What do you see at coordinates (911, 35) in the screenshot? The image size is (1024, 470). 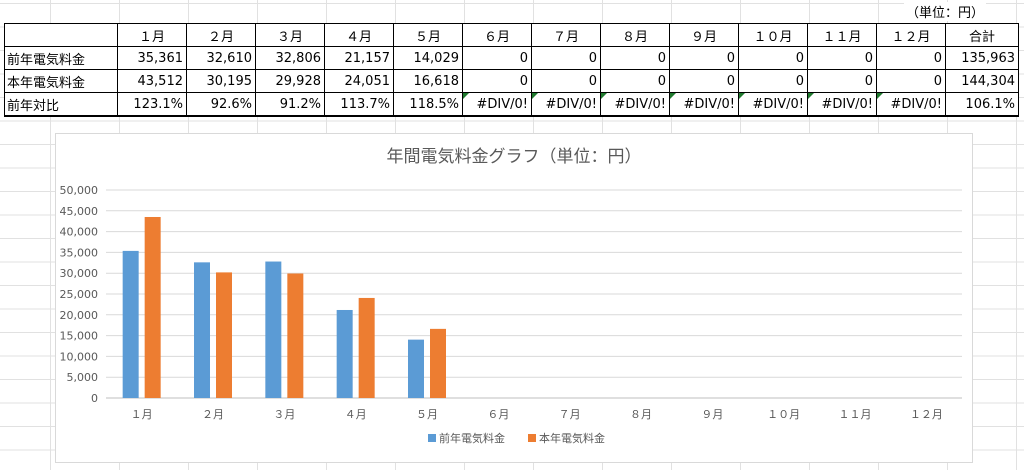 I see `header-month: １２月` at bounding box center [911, 35].